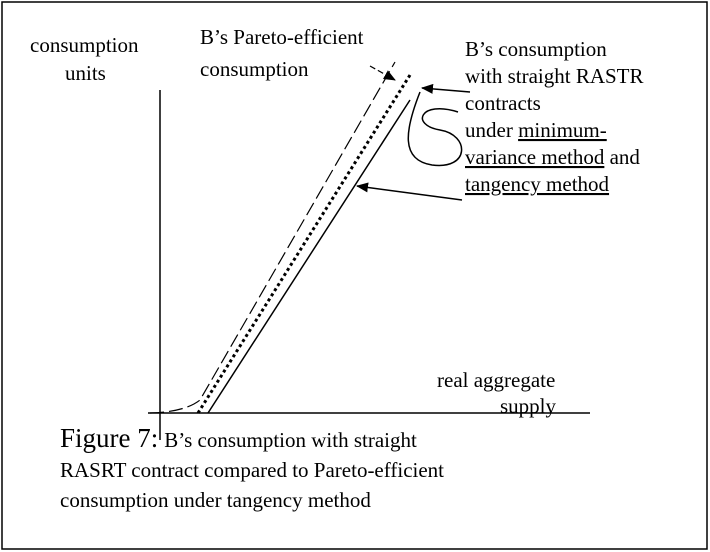 This screenshot has width=710, height=552. I want to click on text: with straight RASTR, so click(554, 76).